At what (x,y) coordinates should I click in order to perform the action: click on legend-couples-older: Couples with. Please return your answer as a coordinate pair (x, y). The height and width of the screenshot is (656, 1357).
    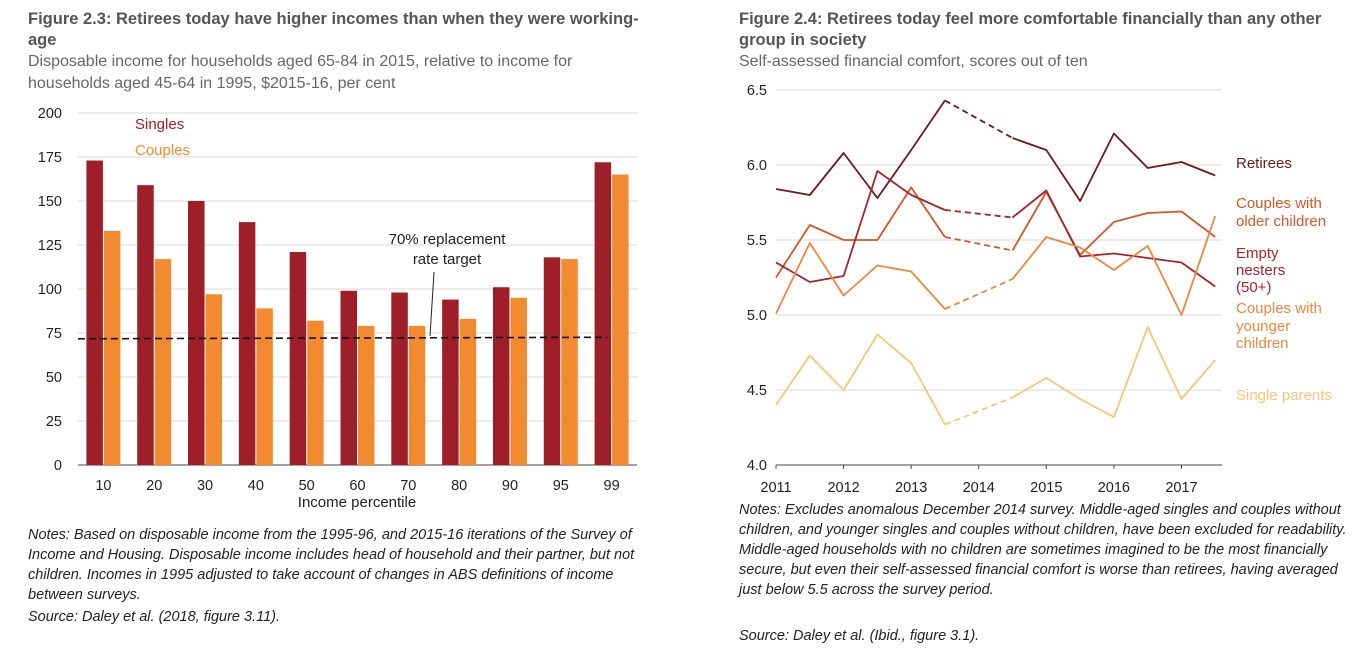
    Looking at the image, I should click on (1279, 203).